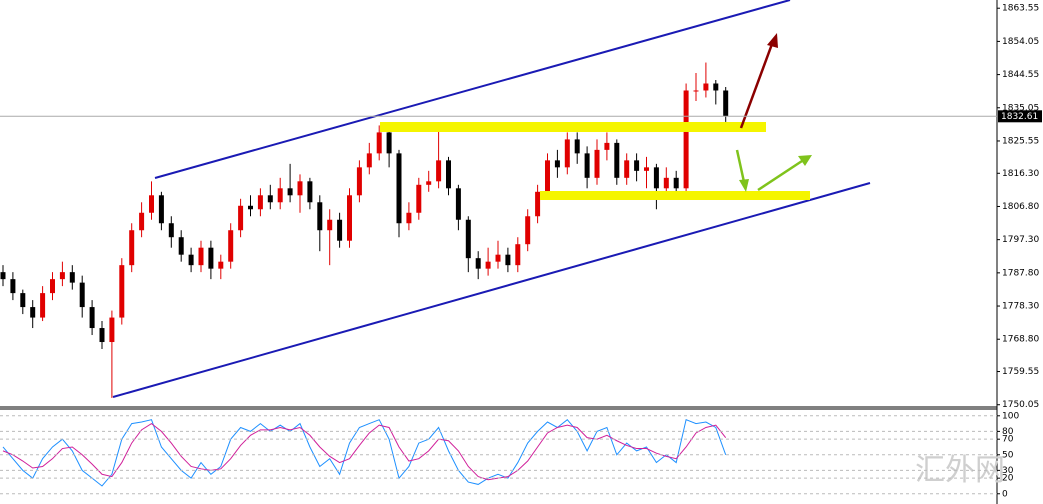 The image size is (1043, 504). What do you see at coordinates (1020, 340) in the screenshot?
I see `y-tick-label: 1768.80` at bounding box center [1020, 340].